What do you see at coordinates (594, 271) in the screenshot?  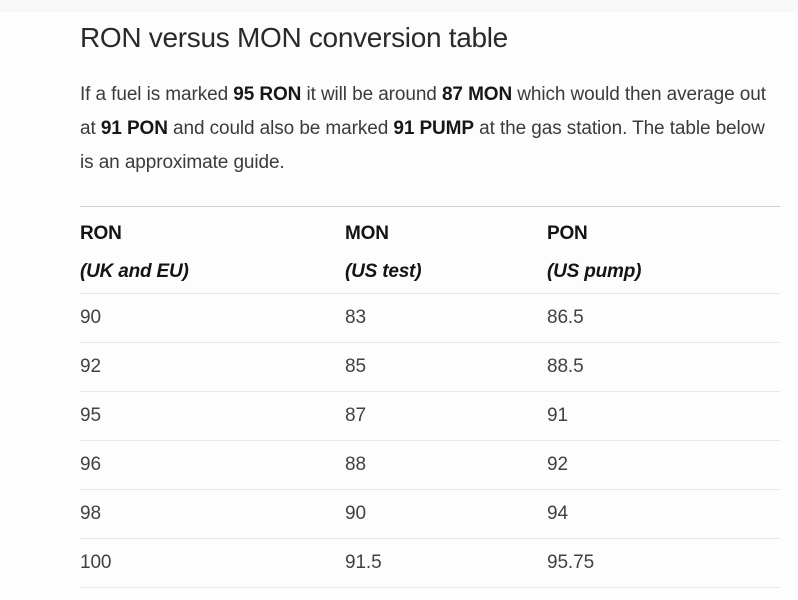 I see `column-qualifier-pon: (US pump)` at bounding box center [594, 271].